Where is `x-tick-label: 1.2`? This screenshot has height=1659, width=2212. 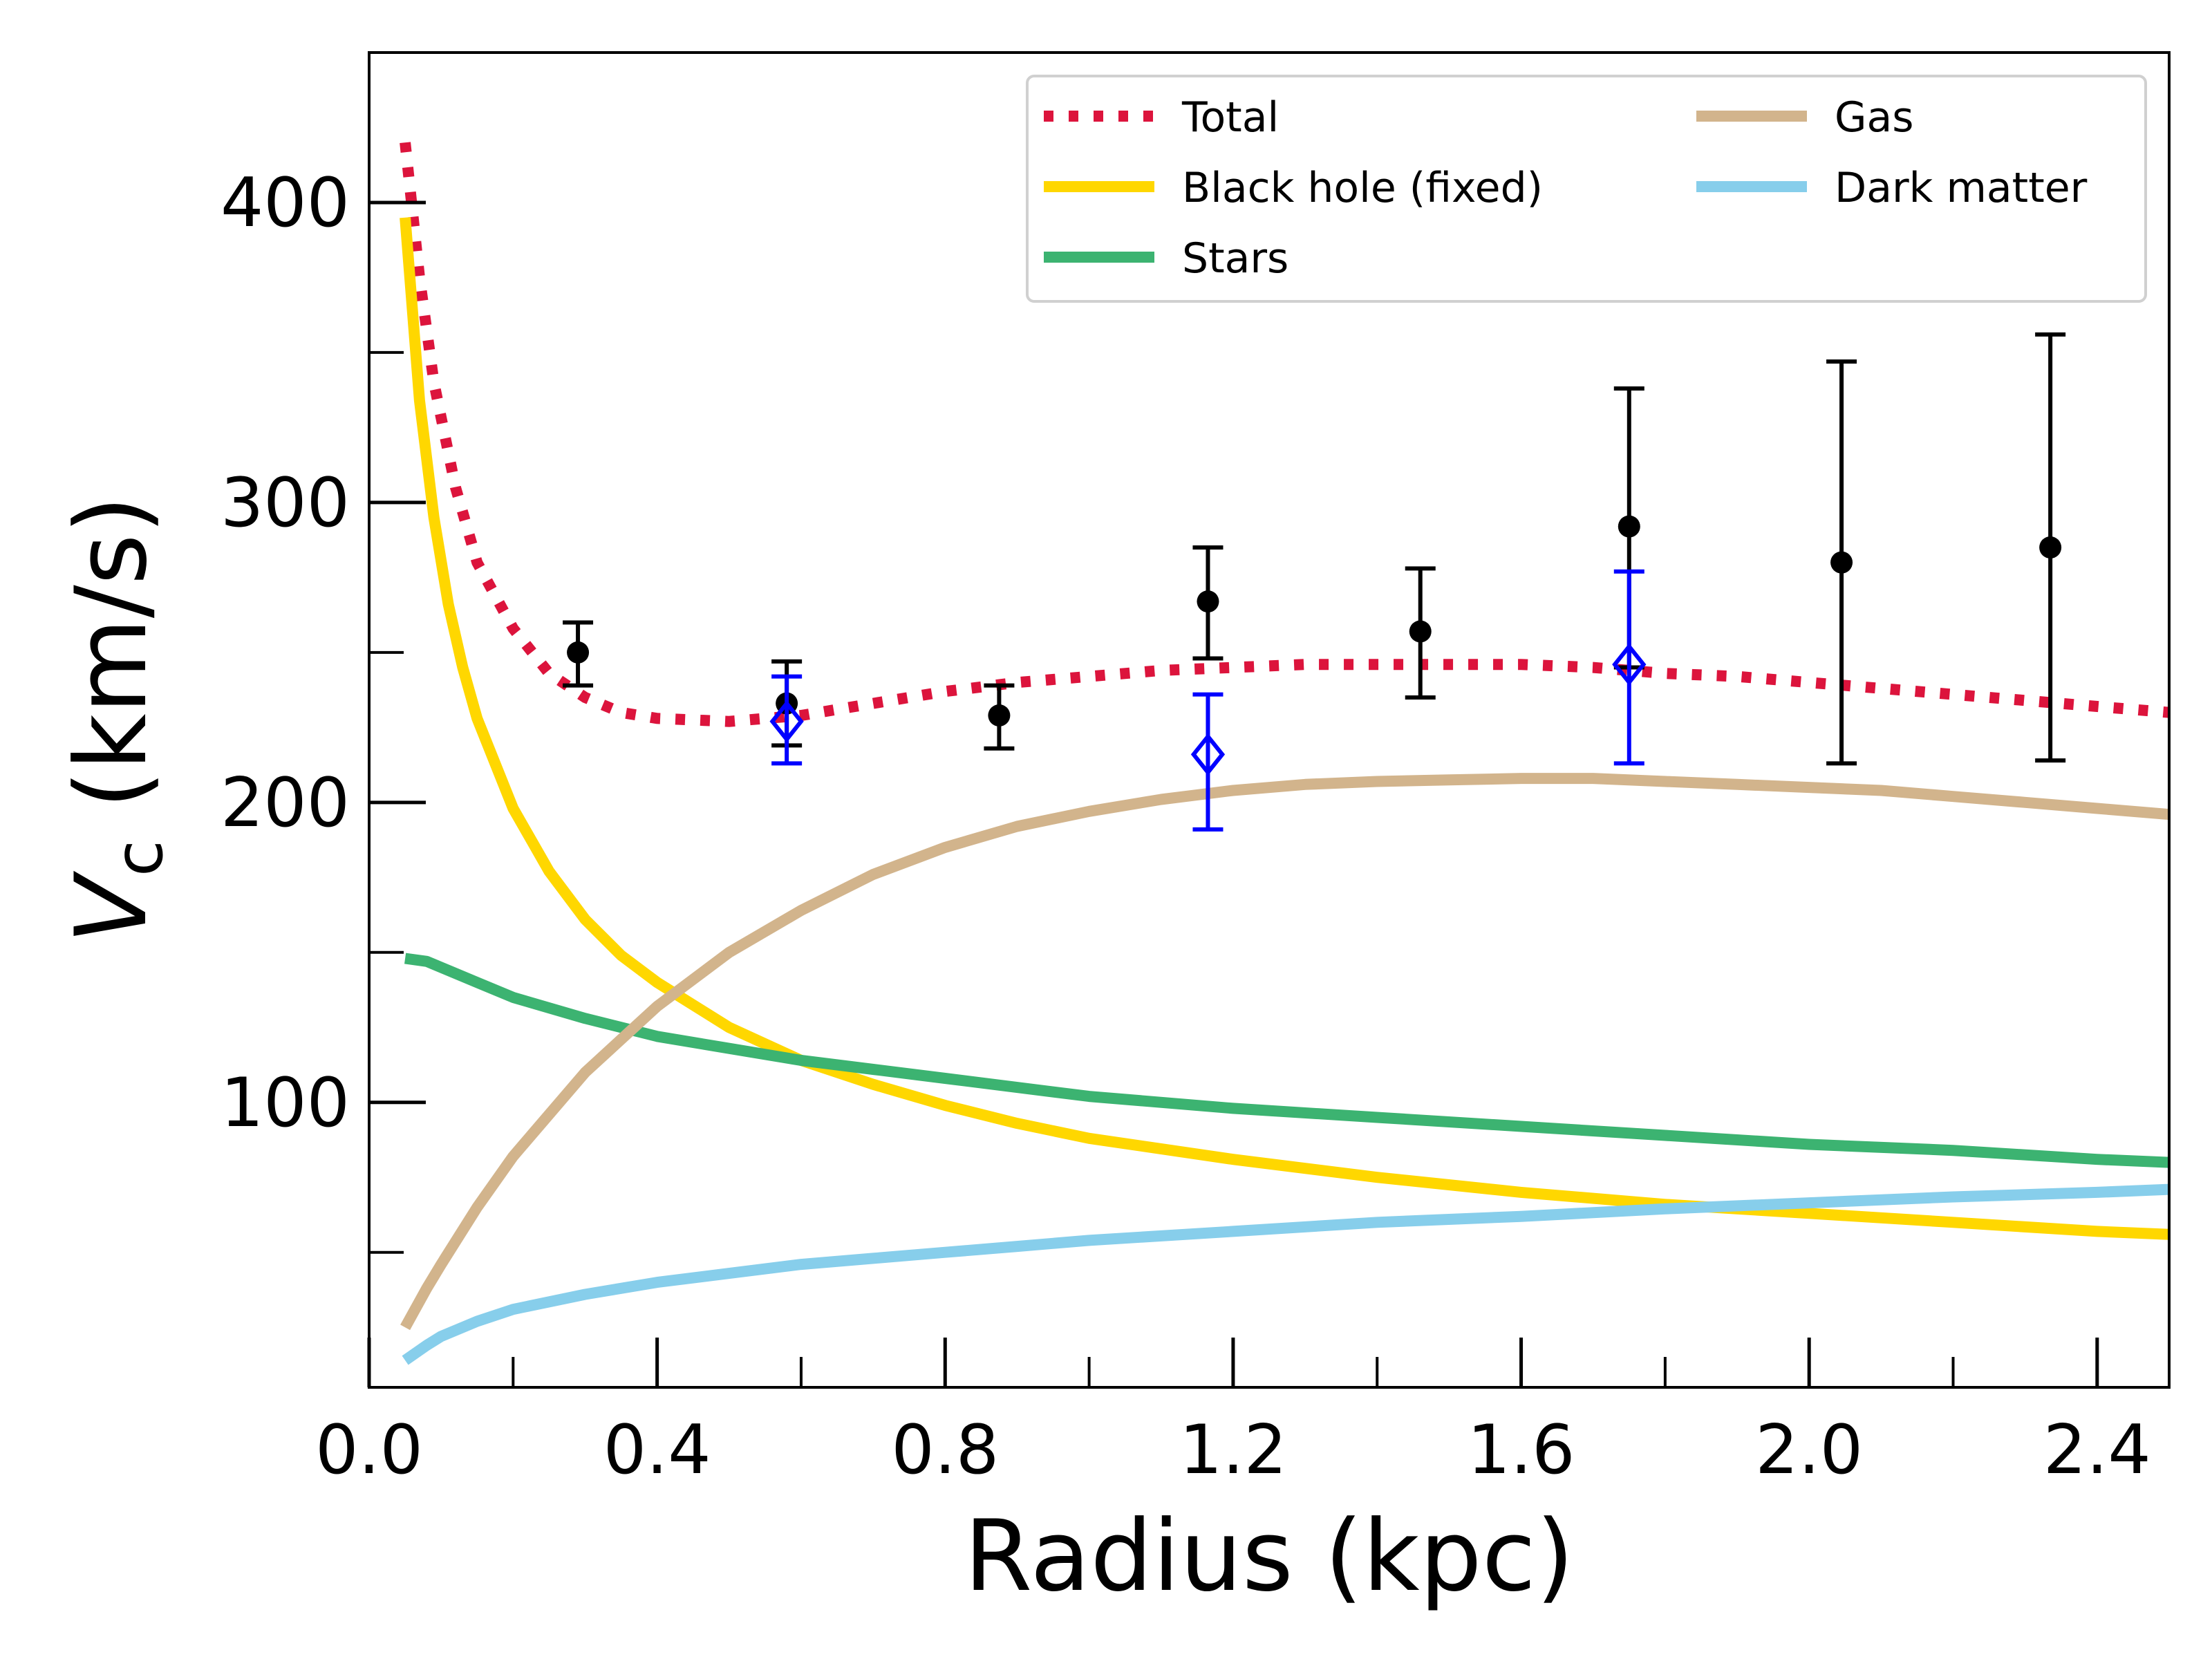
x-tick-label: 1.2 is located at coordinates (1233, 1450).